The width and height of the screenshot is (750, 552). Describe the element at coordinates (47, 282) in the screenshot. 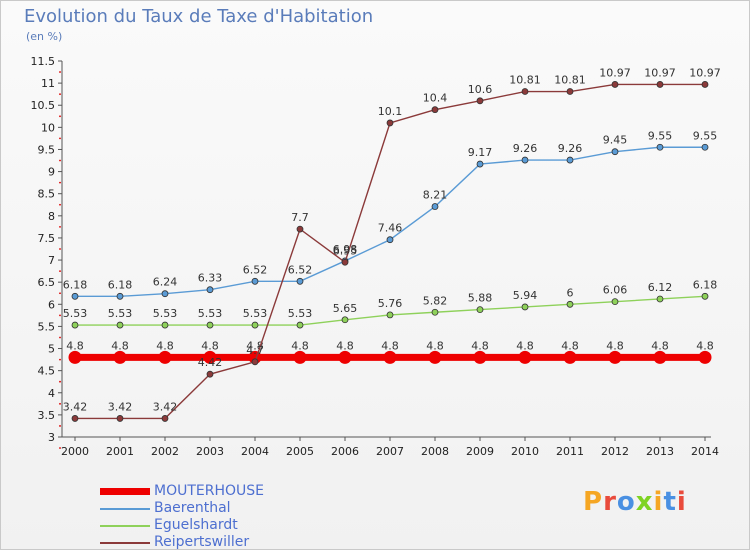

I see `y-tick-label: 6.5` at that location.